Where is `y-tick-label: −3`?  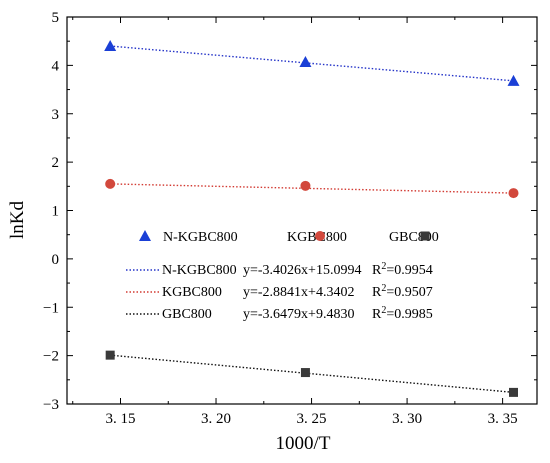 y-tick-label: −3 is located at coordinates (51, 405).